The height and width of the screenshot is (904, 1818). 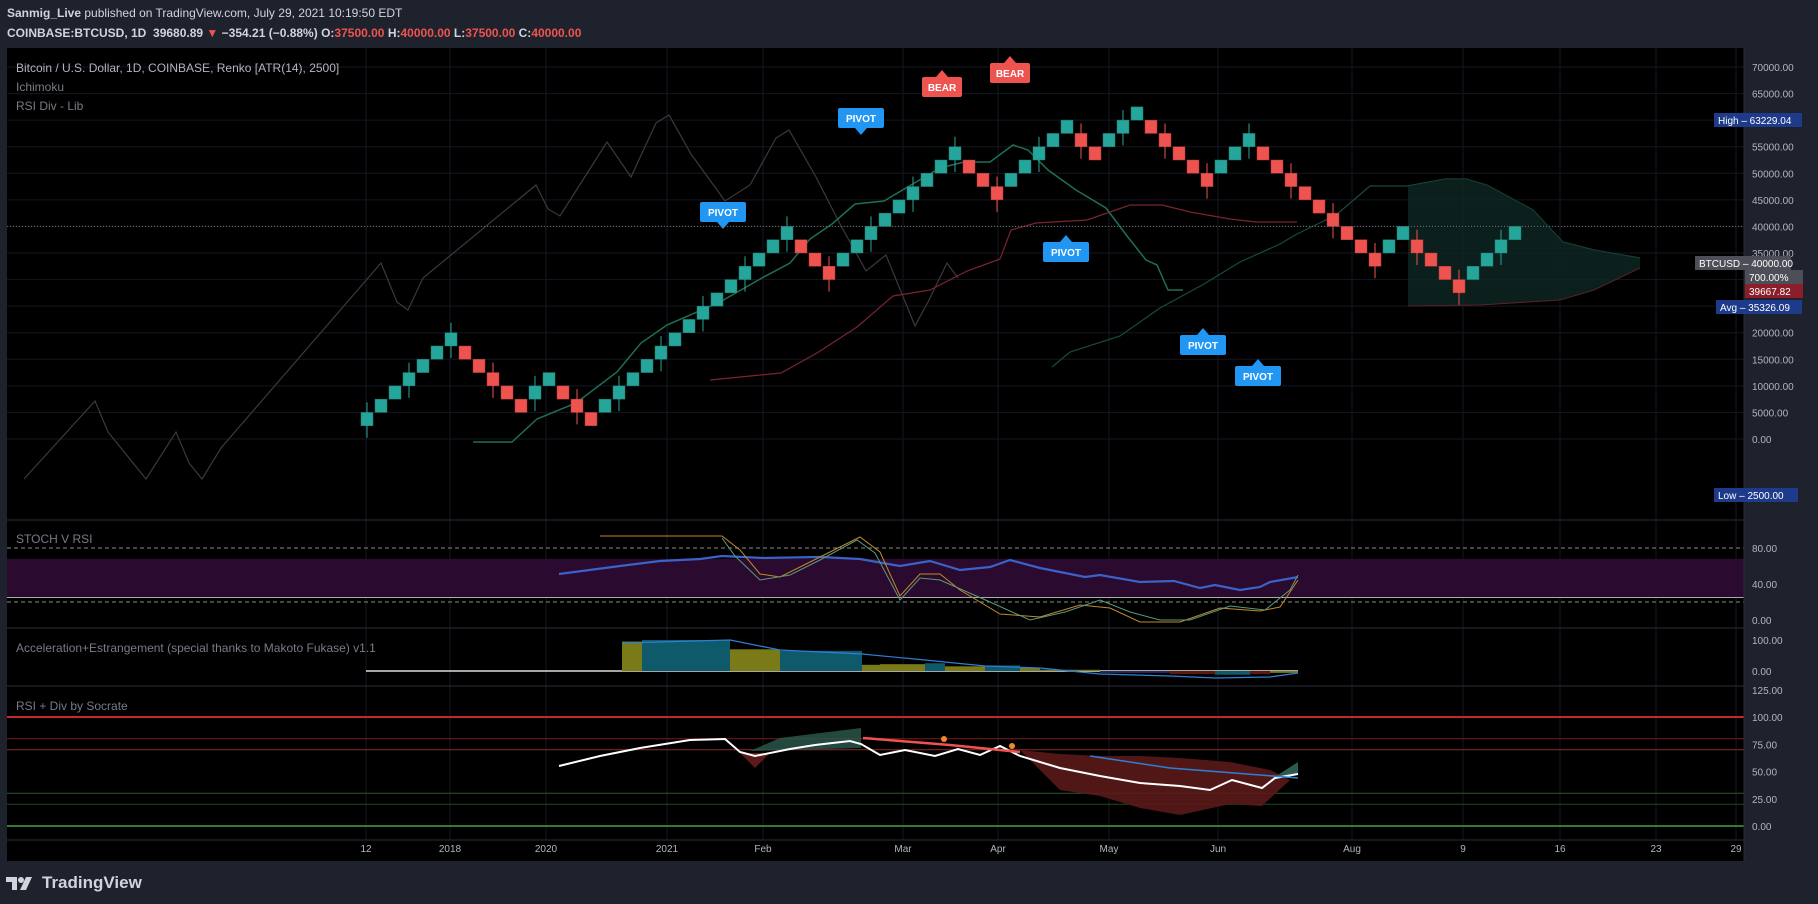 What do you see at coordinates (1762, 672) in the screenshot?
I see `accel-axis-label: 0.00` at bounding box center [1762, 672].